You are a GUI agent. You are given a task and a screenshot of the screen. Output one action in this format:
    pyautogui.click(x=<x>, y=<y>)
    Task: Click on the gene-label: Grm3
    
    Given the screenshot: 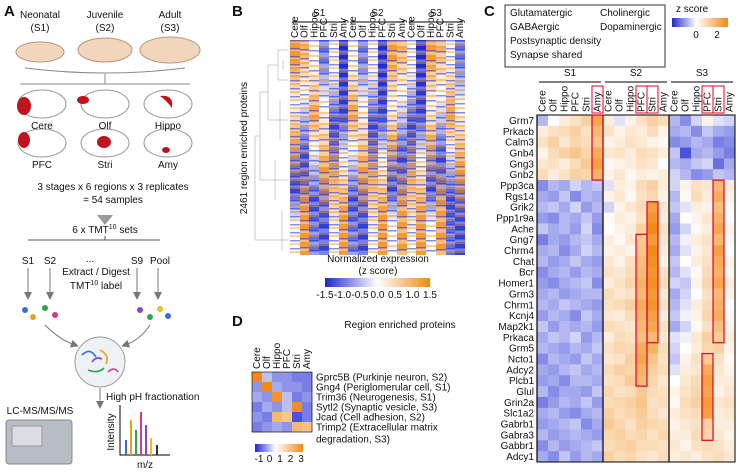 What is the action you would take?
    pyautogui.click(x=521, y=294)
    